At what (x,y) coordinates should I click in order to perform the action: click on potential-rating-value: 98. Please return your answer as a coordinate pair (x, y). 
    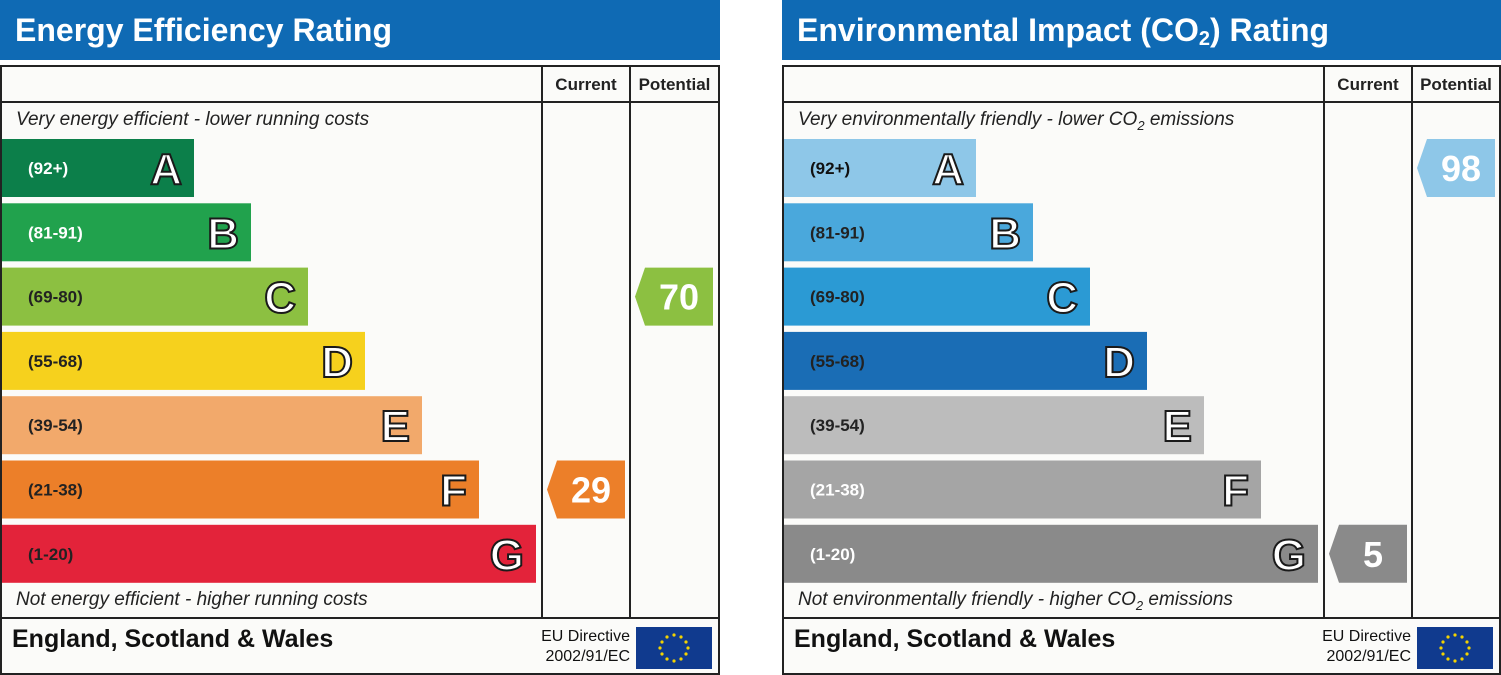
    Looking at the image, I should click on (1461, 168).